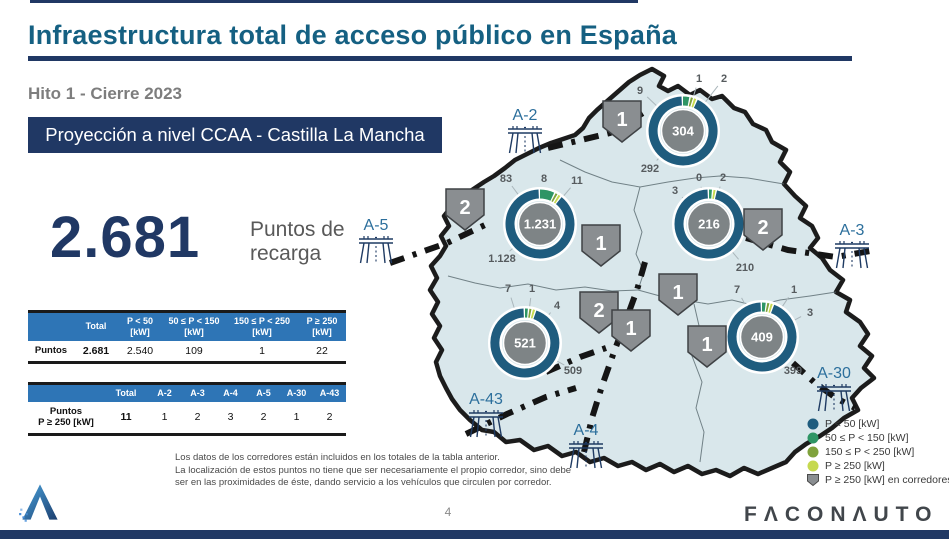 The height and width of the screenshot is (539, 949). I want to click on legend-item: 50 ≤ P < 150 [kW], so click(877, 437).